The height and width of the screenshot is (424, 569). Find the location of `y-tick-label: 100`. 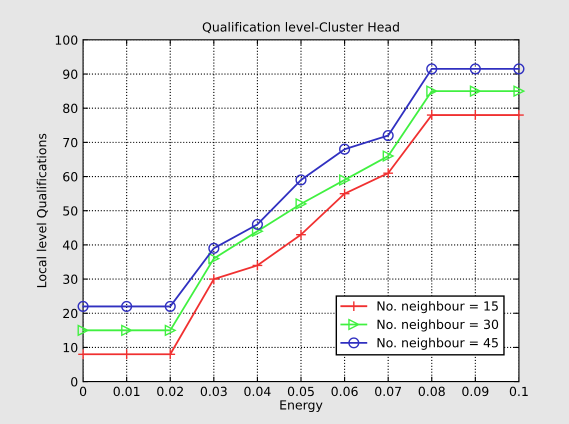

y-tick-label: 100 is located at coordinates (67, 40).